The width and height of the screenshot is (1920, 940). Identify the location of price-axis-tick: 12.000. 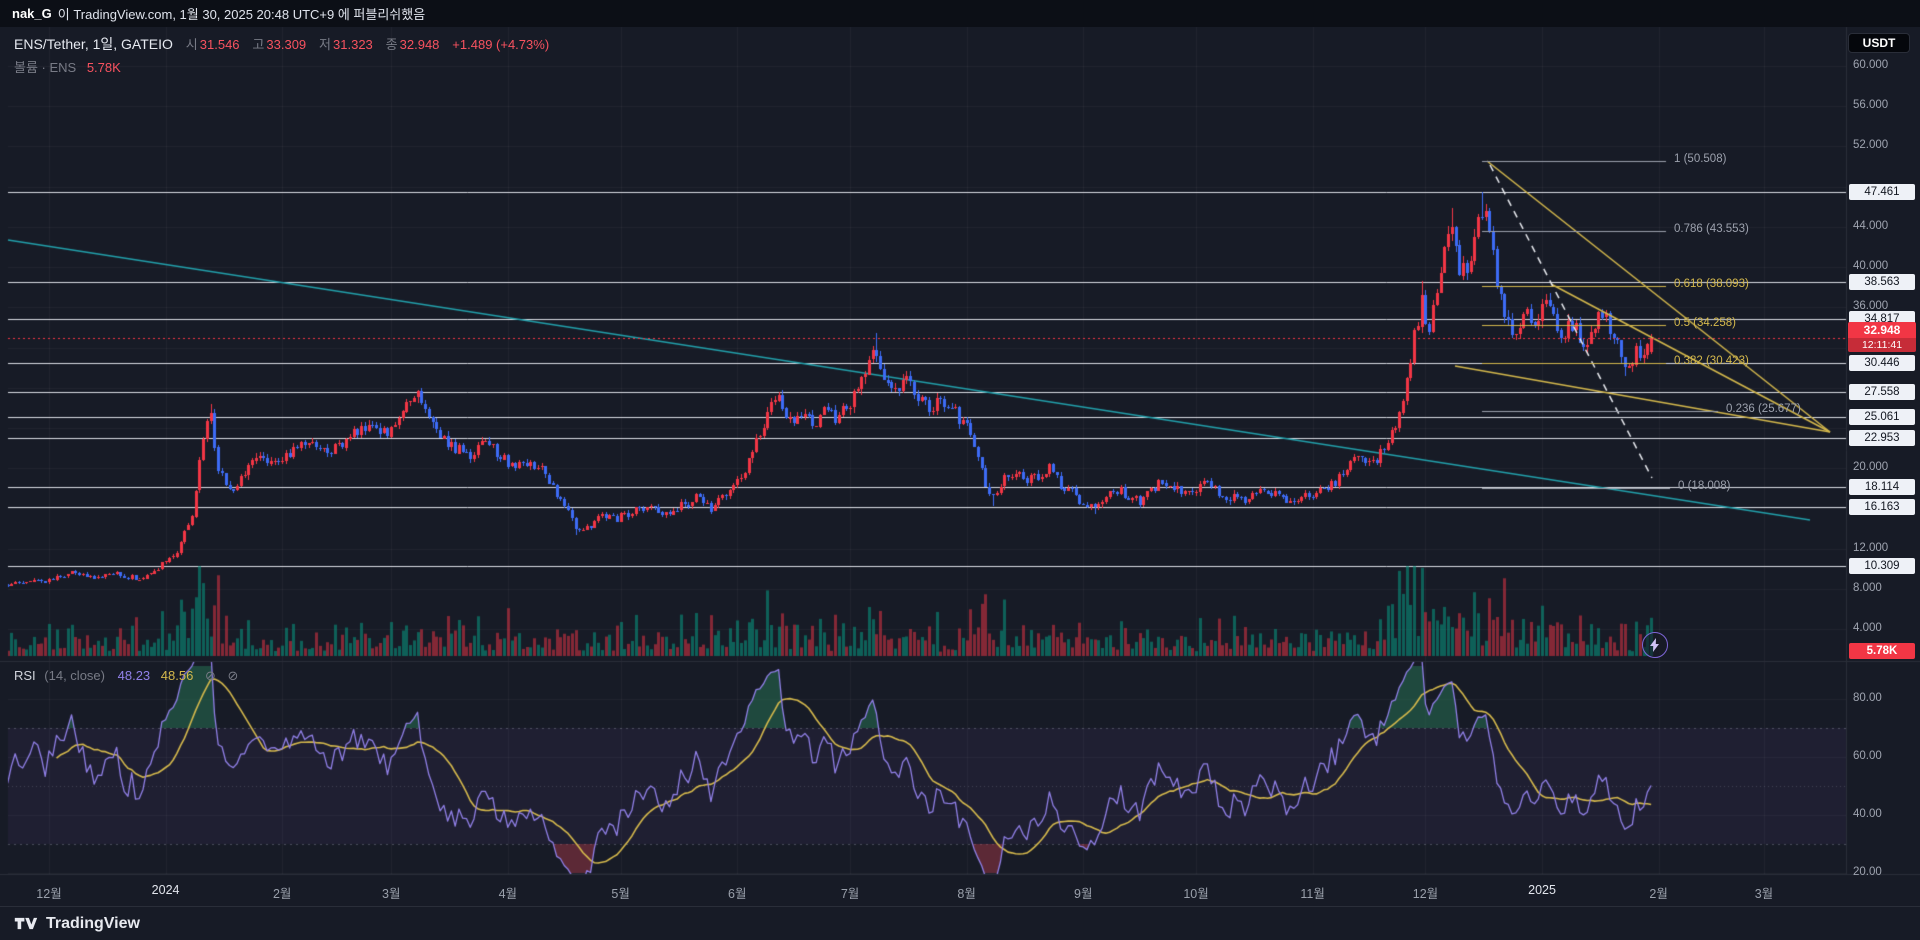
(1871, 547).